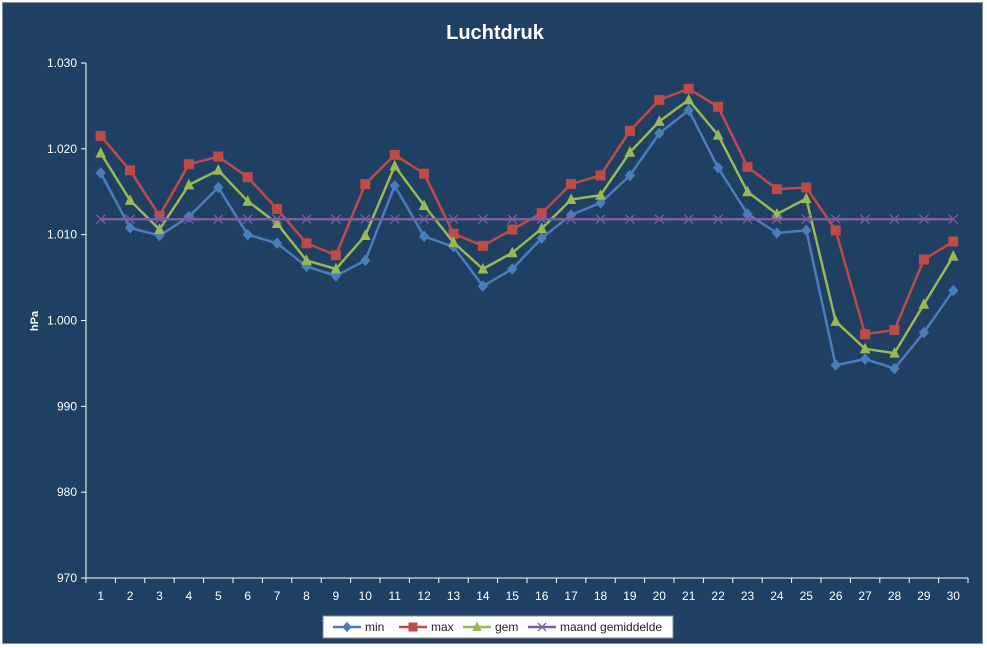 The width and height of the screenshot is (987, 648). I want to click on legend-box, so click(498, 627).